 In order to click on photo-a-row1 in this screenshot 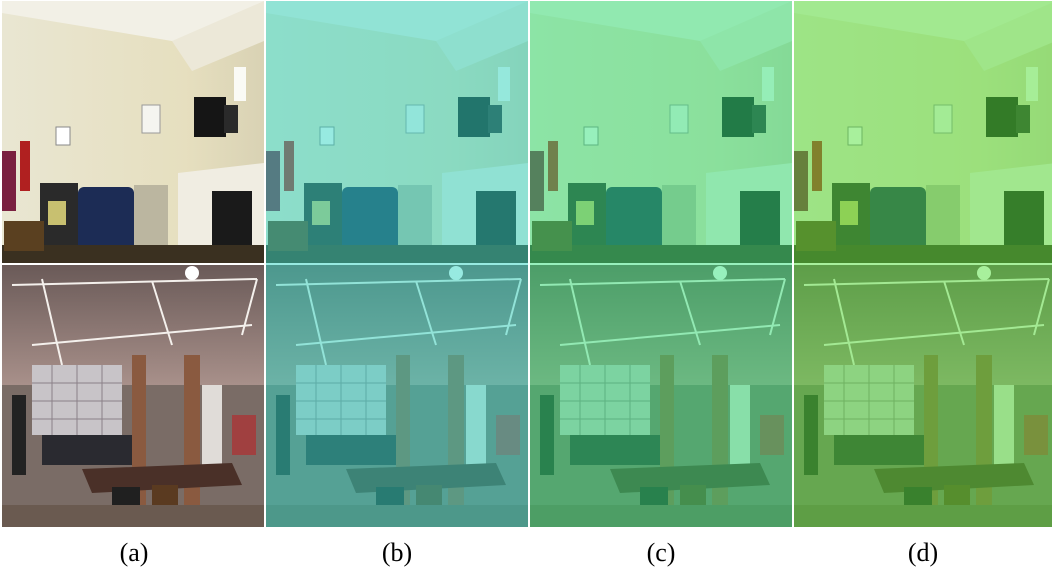, I will do `click(133, 132)`.